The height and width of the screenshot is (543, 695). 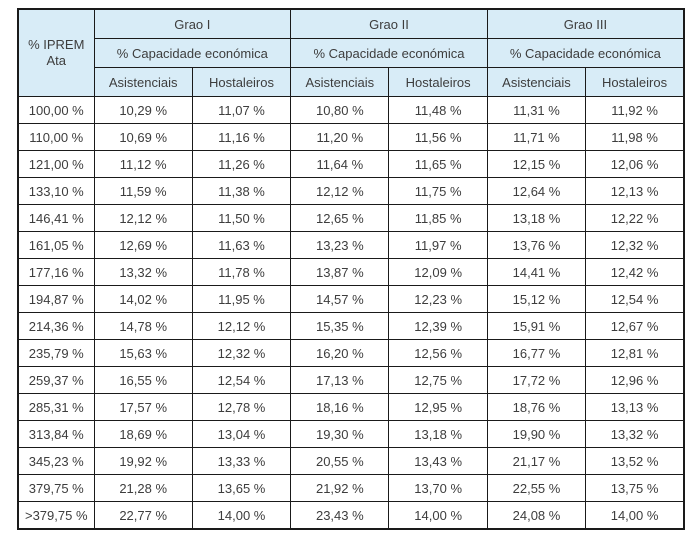 What do you see at coordinates (340, 515) in the screenshot?
I see `capacity-value-cell: 23,43 %` at bounding box center [340, 515].